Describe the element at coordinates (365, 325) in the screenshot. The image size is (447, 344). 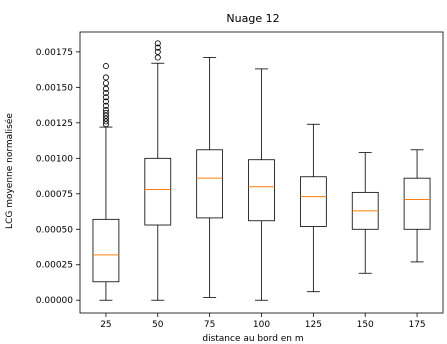
I see `x-tick-label: 150` at that location.